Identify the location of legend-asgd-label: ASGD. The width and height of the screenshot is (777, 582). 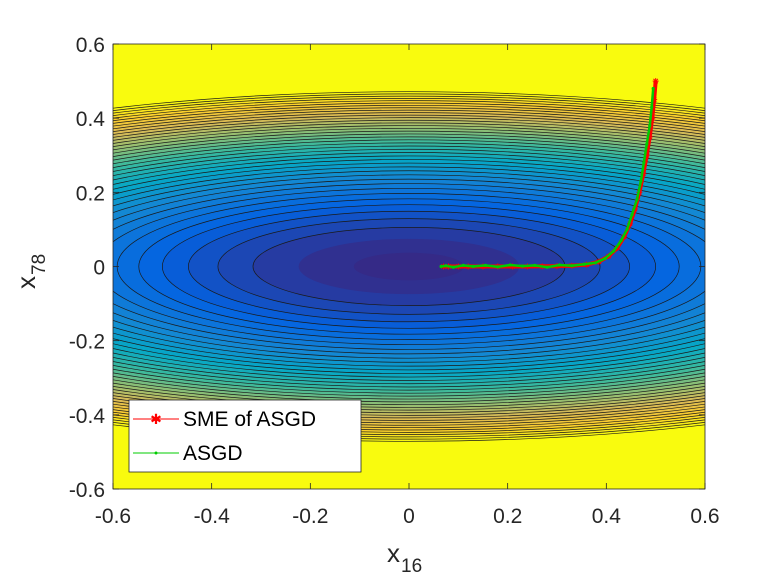
(213, 453).